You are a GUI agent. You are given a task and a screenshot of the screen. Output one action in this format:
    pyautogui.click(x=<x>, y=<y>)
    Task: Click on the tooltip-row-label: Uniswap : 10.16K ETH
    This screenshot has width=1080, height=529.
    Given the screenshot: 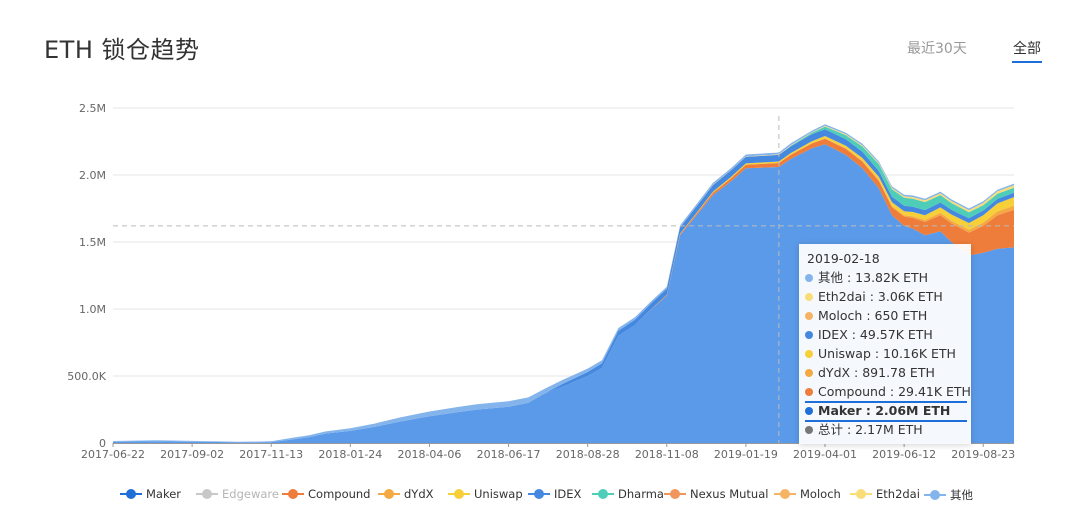 What is the action you would take?
    pyautogui.click(x=887, y=353)
    